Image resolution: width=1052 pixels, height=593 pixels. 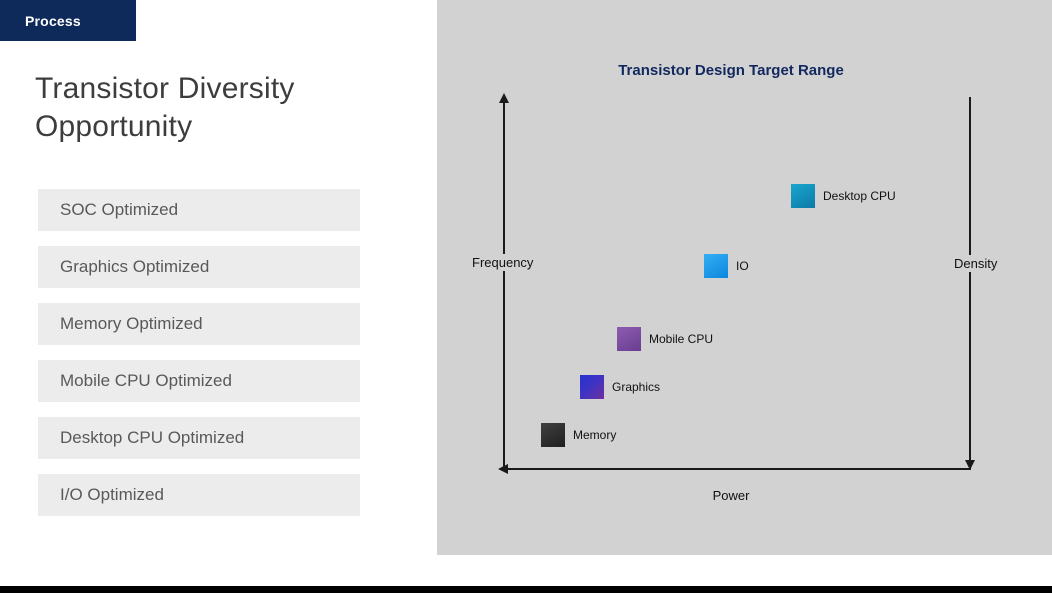 What do you see at coordinates (152, 437) in the screenshot?
I see `list-item-label: Desktop CPU Optimized` at bounding box center [152, 437].